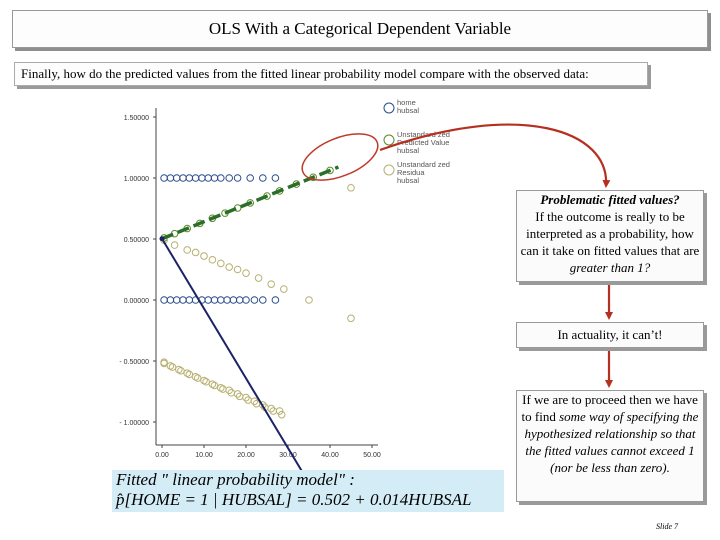 The image size is (720, 540). What do you see at coordinates (136, 179) in the screenshot?
I see `y-tick-label: 1.00000` at bounding box center [136, 179].